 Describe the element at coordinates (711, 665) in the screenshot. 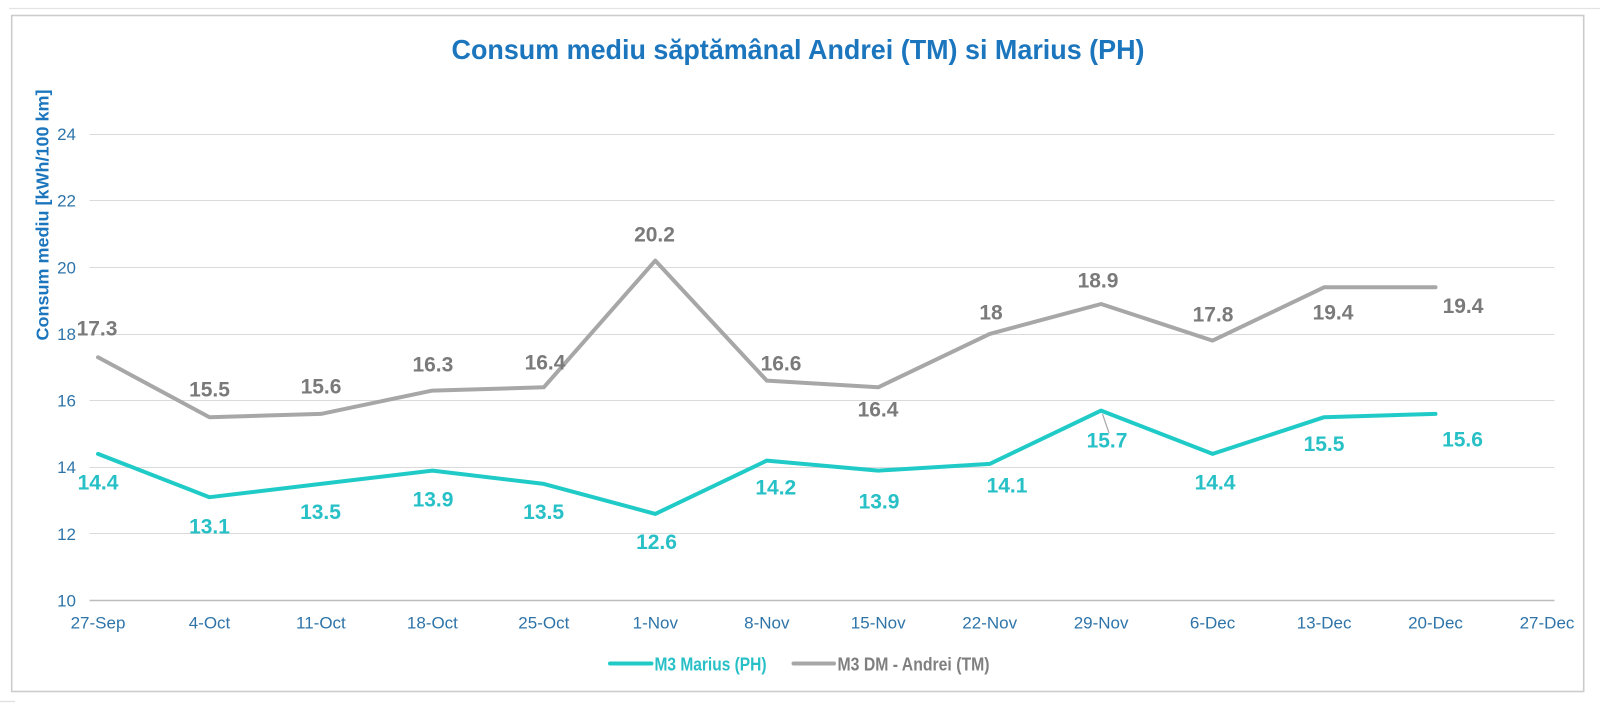

I see `svg-text: M3 Marius (PH)` at that location.